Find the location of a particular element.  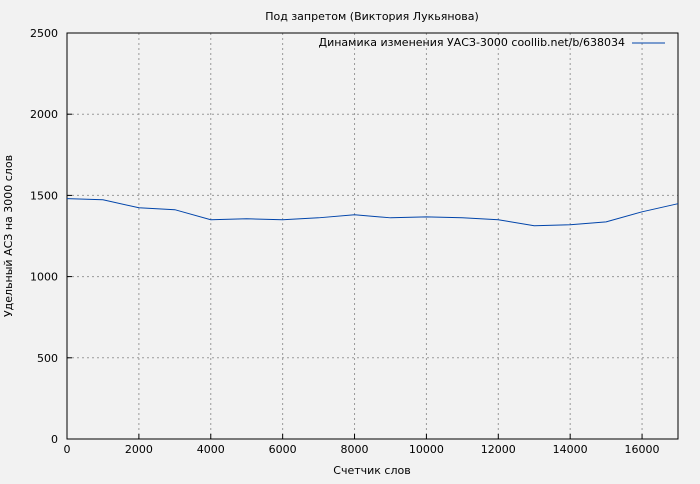

y-tick-label: 2500 is located at coordinates (44, 33).